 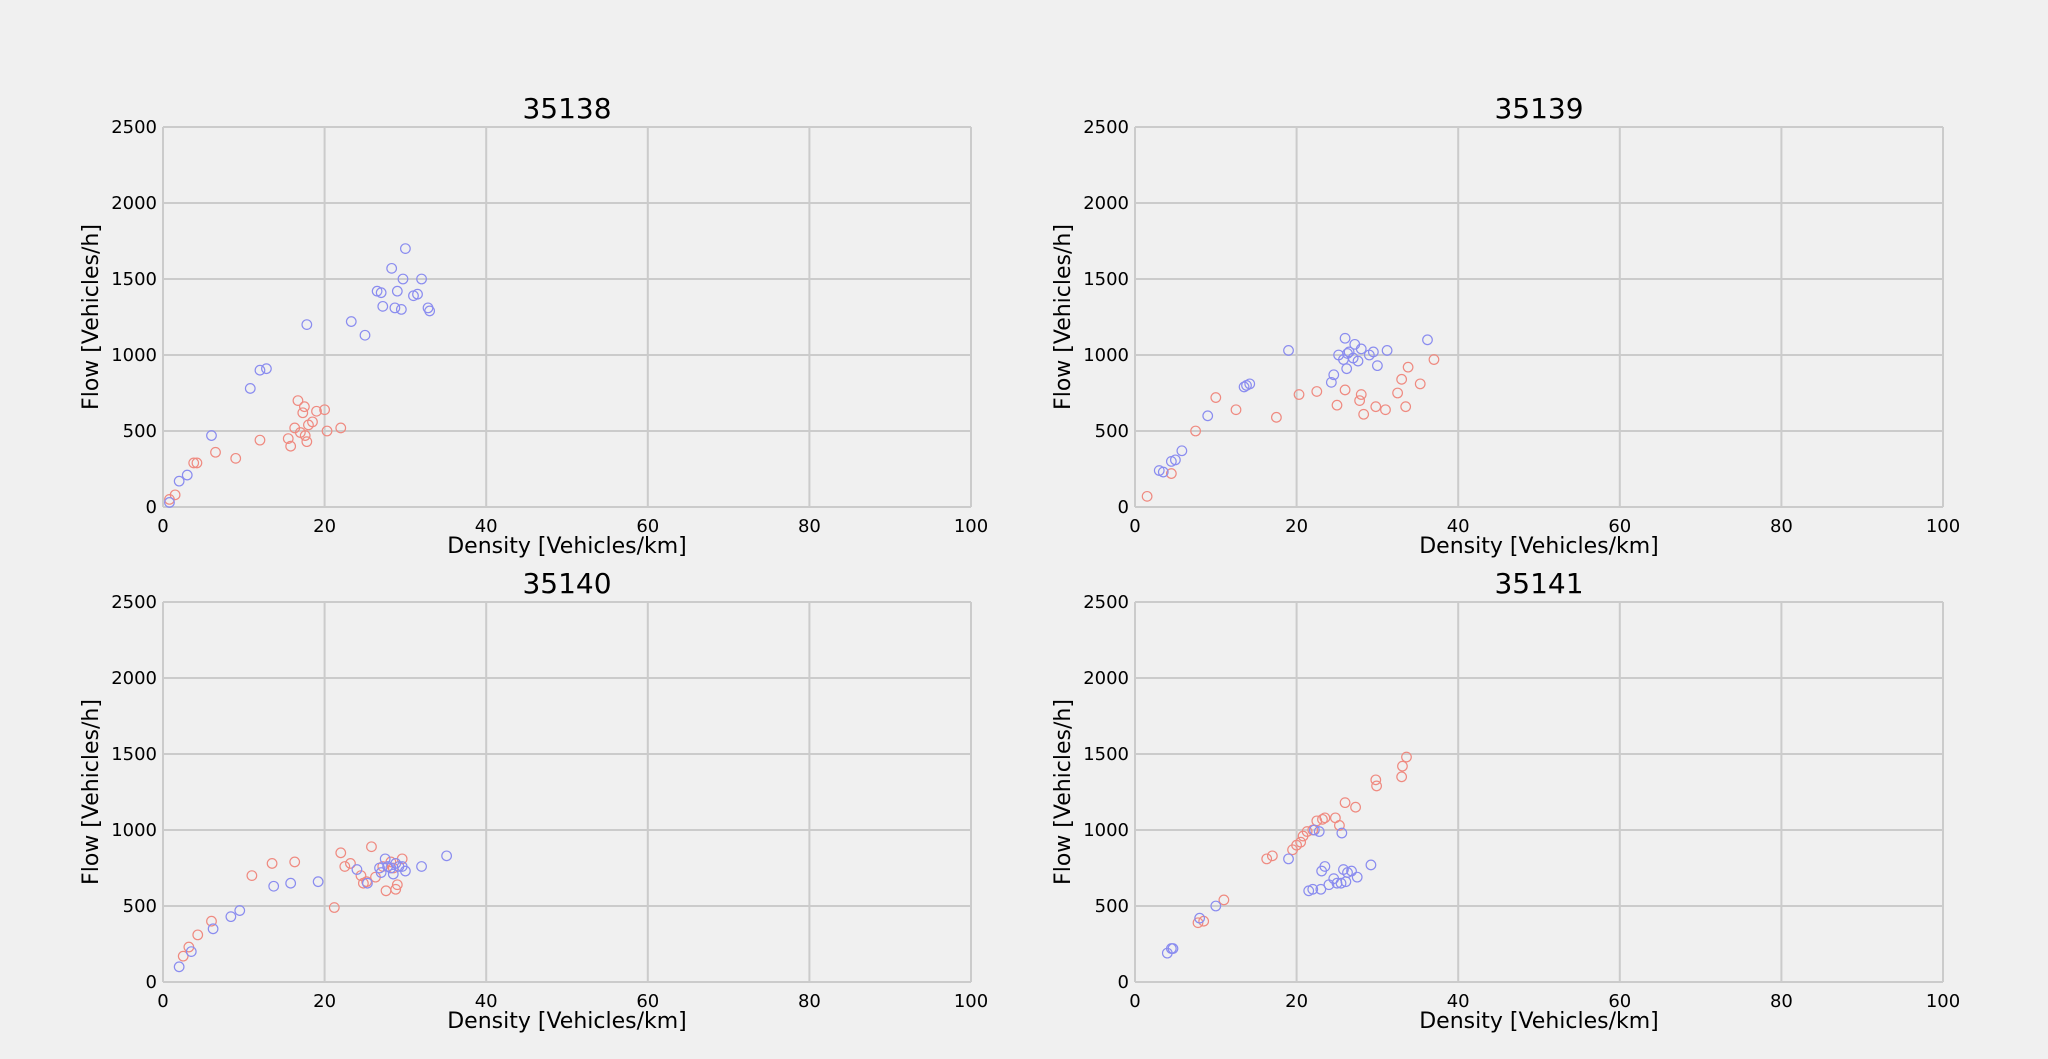 What do you see at coordinates (1458, 1001) in the screenshot?
I see `x-tick-label: 40` at bounding box center [1458, 1001].